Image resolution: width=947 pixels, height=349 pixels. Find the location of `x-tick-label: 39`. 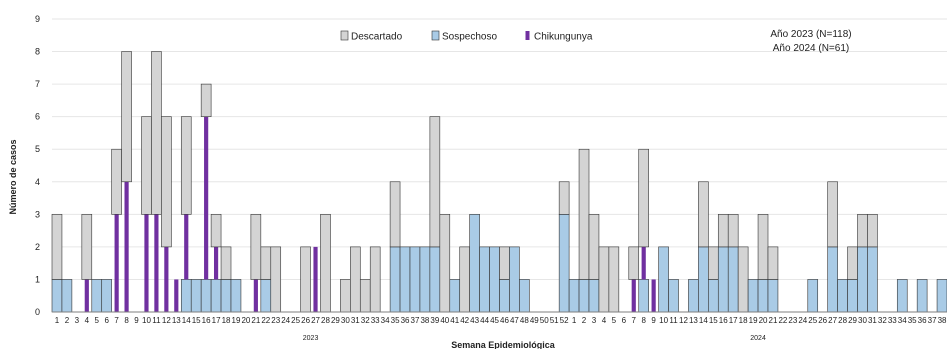

x-tick-label: 39 is located at coordinates (434, 320).